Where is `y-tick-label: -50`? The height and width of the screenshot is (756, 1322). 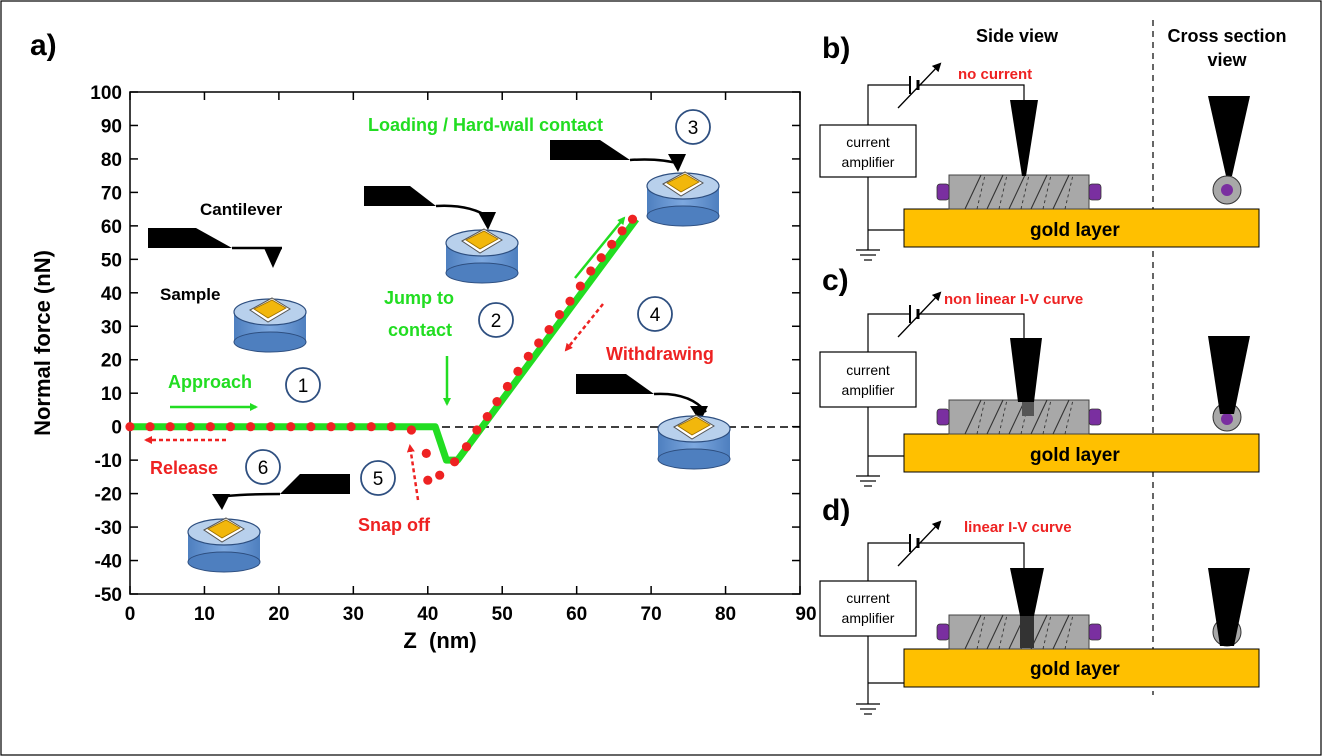
y-tick-label: -50 is located at coordinates (108, 595).